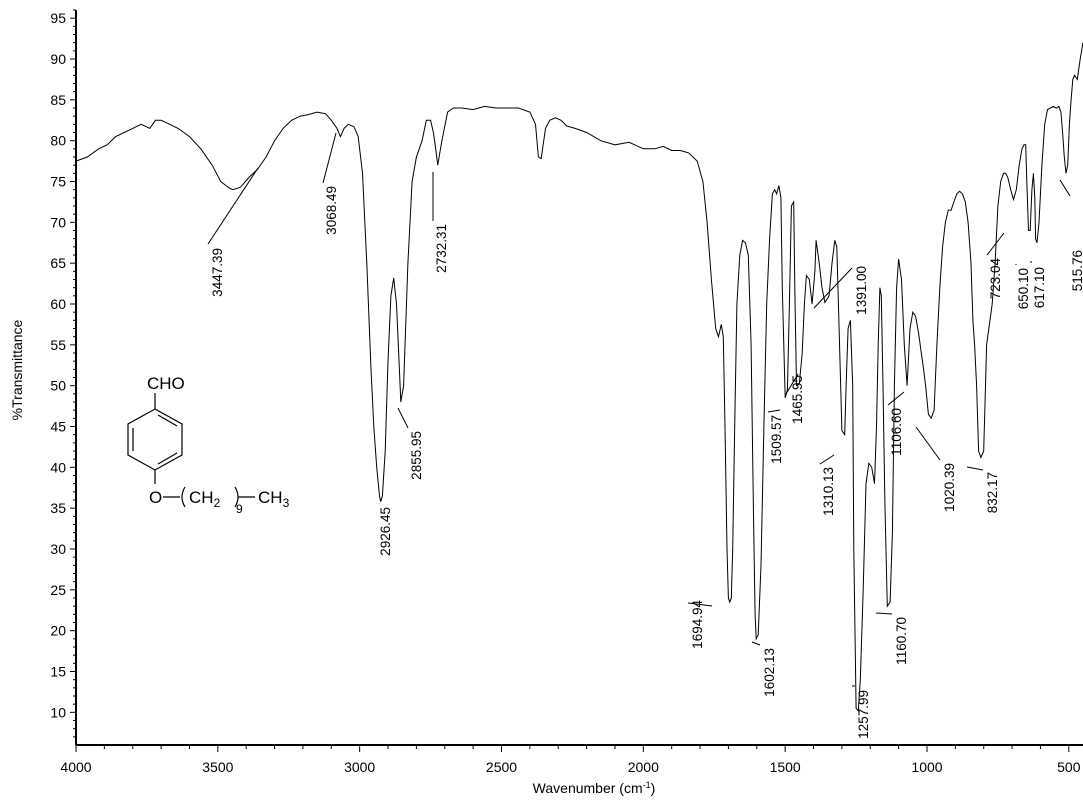  What do you see at coordinates (239, 509) in the screenshot?
I see `repeat-count: 9` at bounding box center [239, 509].